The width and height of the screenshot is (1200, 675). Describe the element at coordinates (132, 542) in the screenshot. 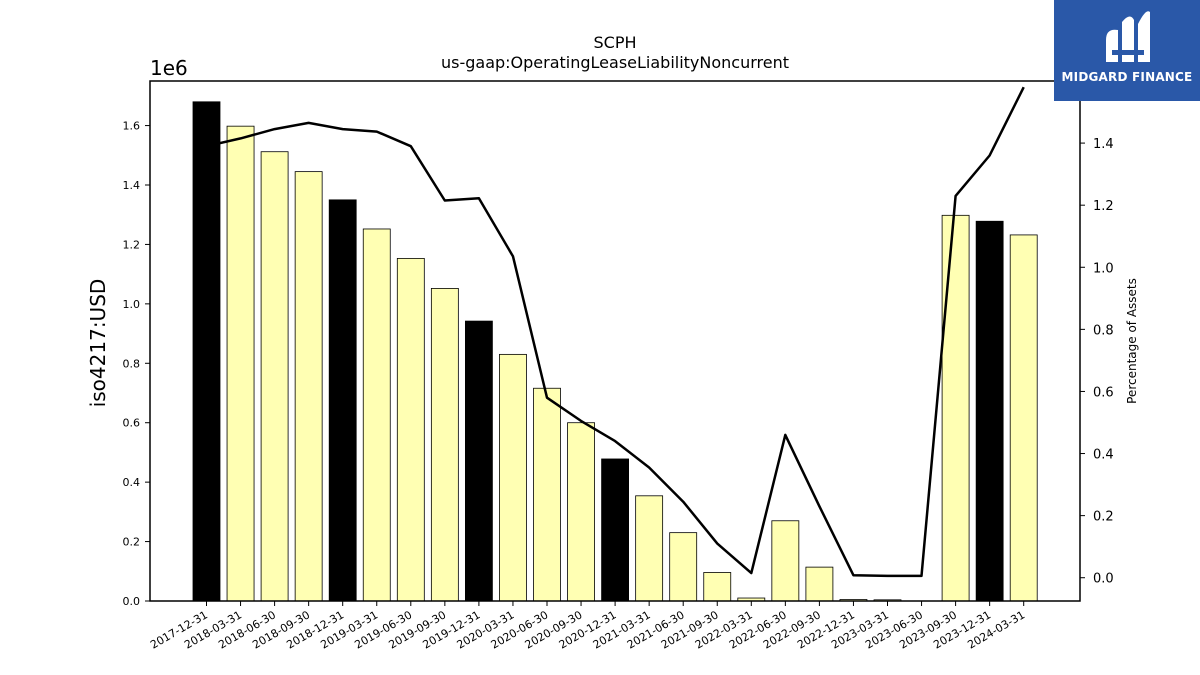

I see `y-tick-label: 0.2` at that location.